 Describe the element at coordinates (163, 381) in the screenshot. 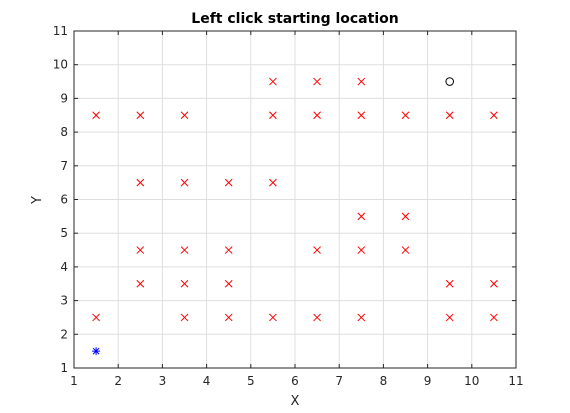

I see `x-tick-label: 3` at that location.